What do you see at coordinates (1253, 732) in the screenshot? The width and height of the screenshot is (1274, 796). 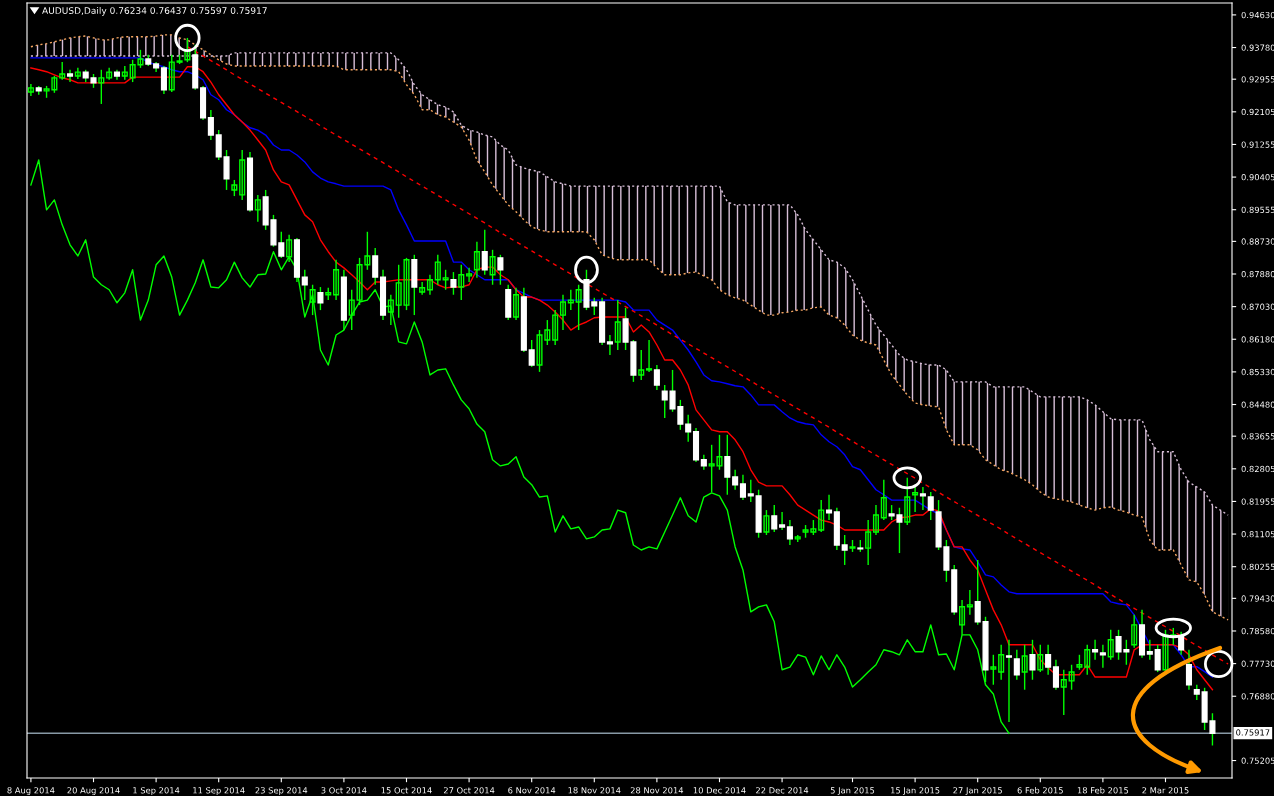 I see `ref-line-label: 0.75917` at bounding box center [1253, 732].